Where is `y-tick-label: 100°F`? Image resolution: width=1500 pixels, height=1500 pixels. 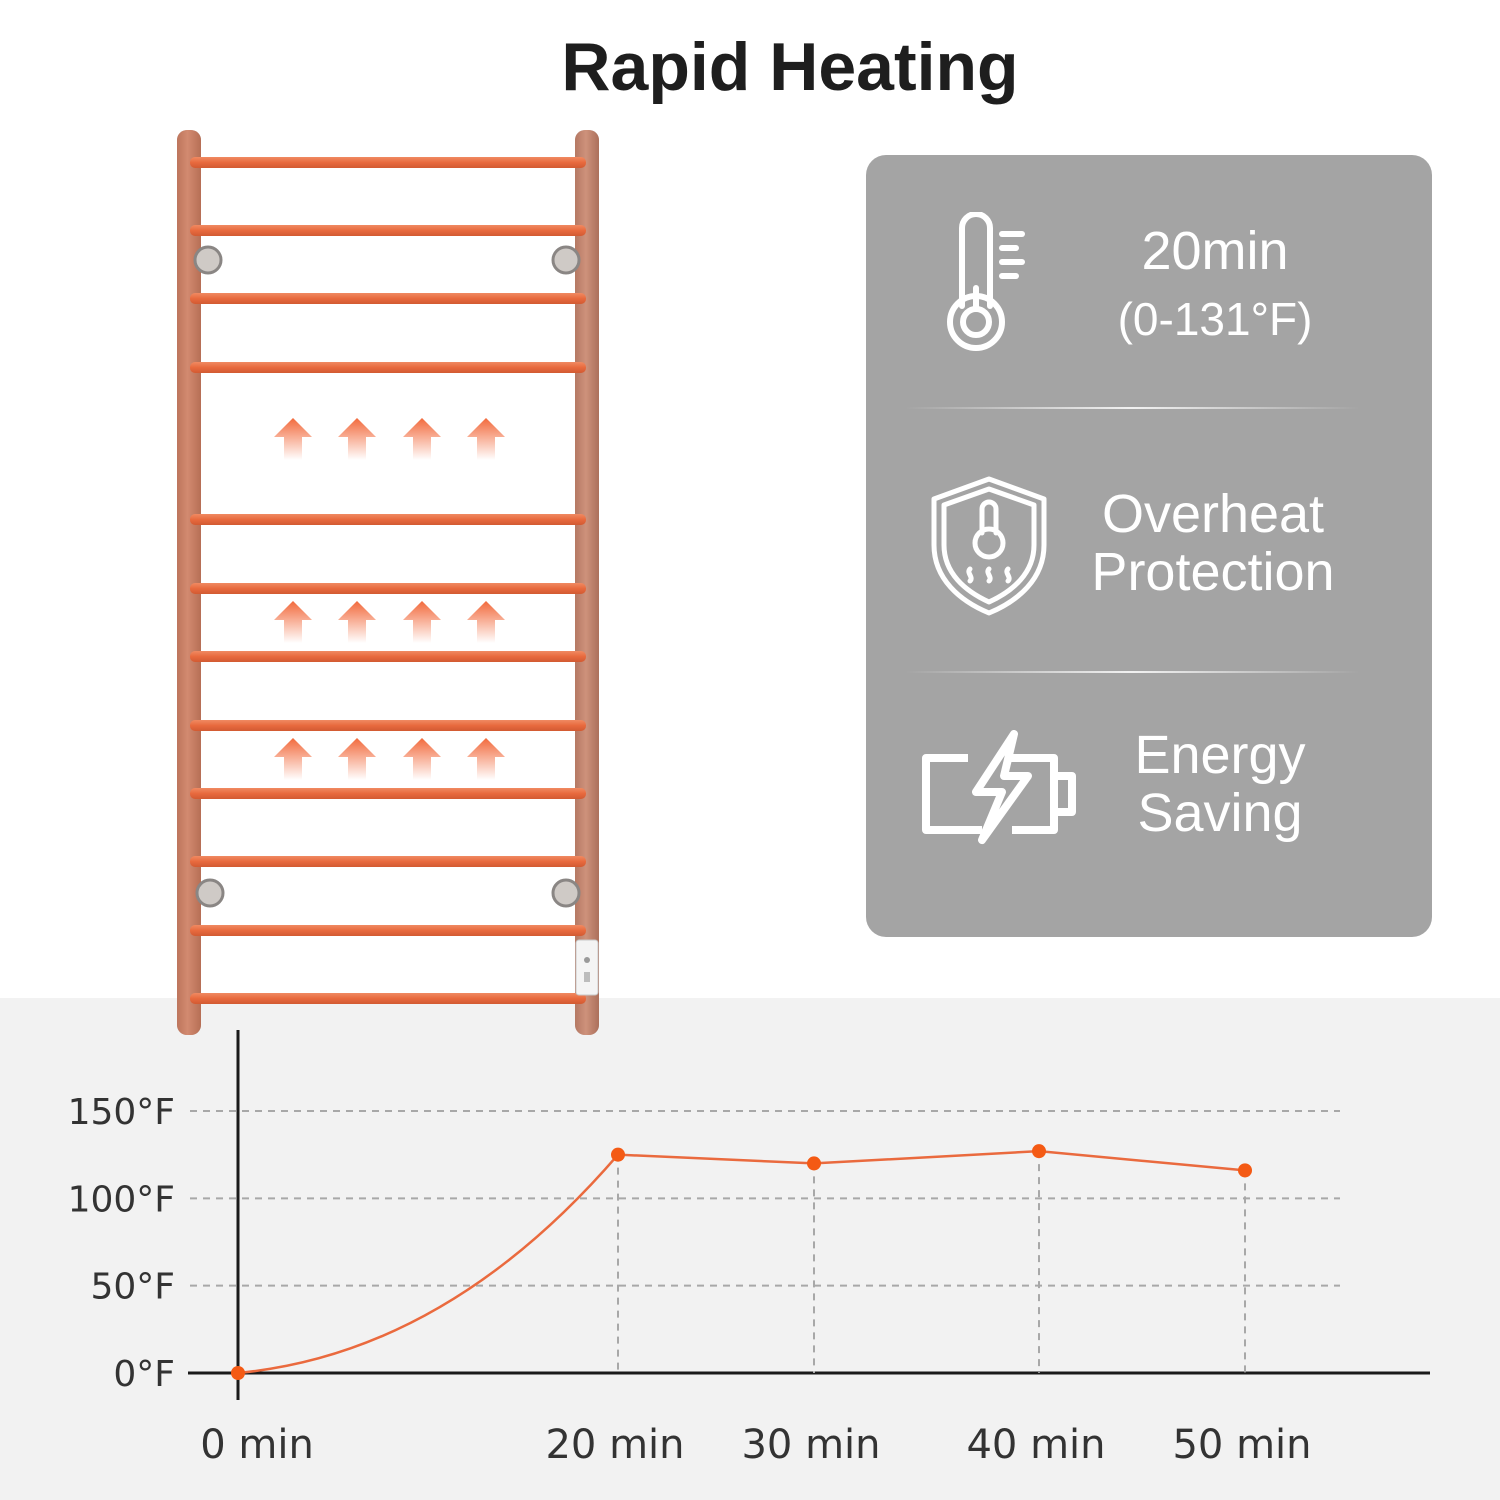
y-tick-label: 100°F is located at coordinates (121, 1199).